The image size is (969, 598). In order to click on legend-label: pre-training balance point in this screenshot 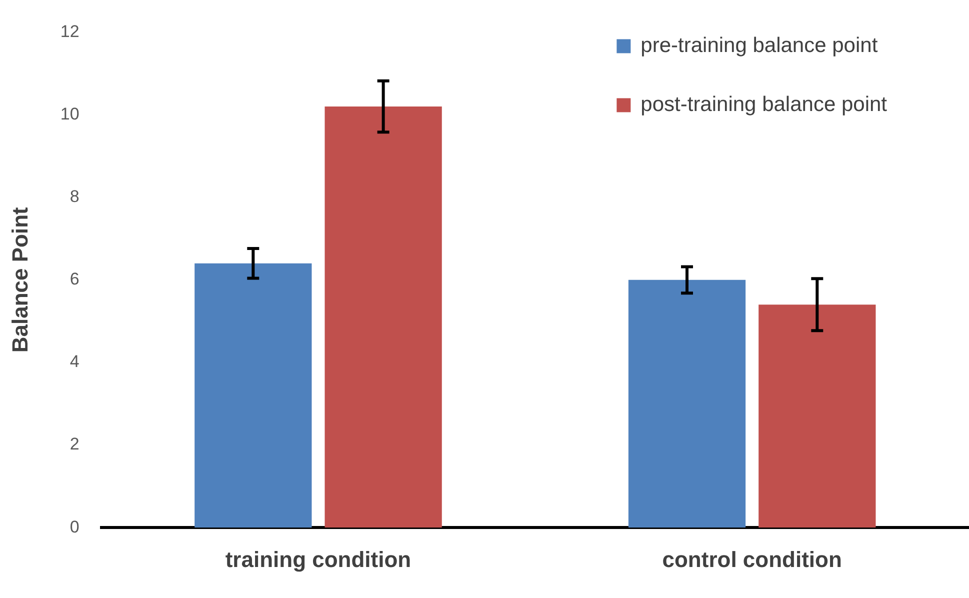, I will do `click(759, 45)`.